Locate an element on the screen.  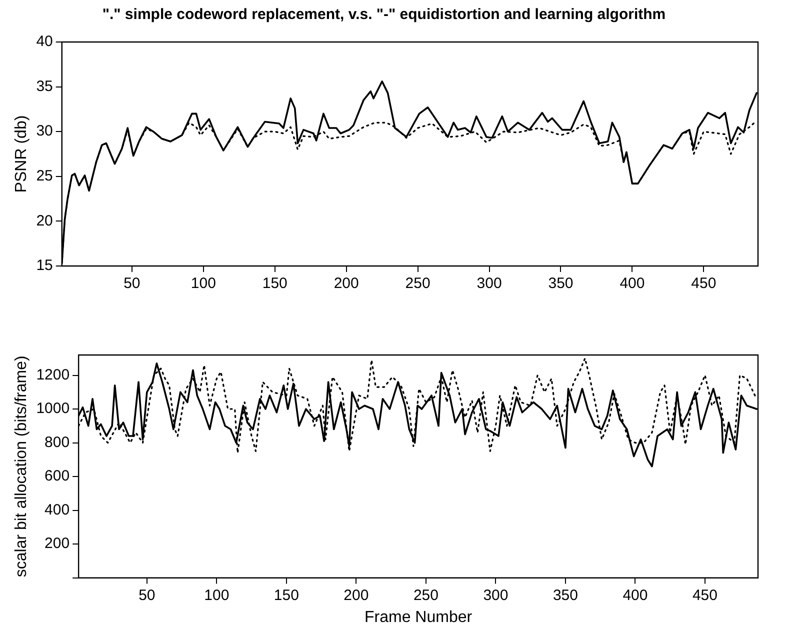
y-tick-label: 1000 is located at coordinates (53, 409).